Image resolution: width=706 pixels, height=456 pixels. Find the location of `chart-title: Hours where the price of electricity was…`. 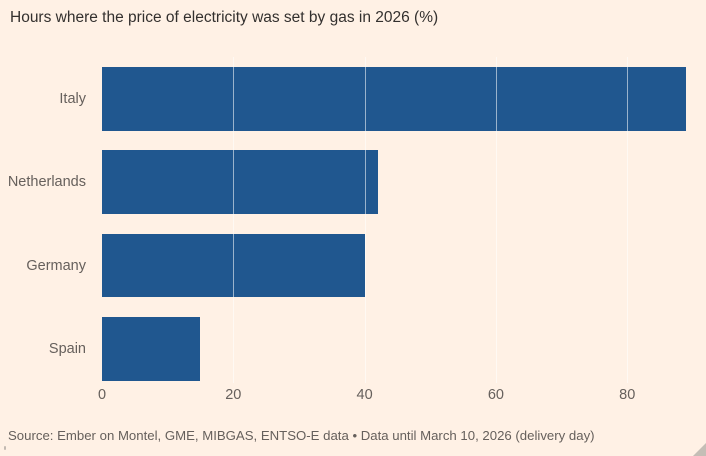

chart-title: Hours where the price of electricity was… is located at coordinates (224, 17).